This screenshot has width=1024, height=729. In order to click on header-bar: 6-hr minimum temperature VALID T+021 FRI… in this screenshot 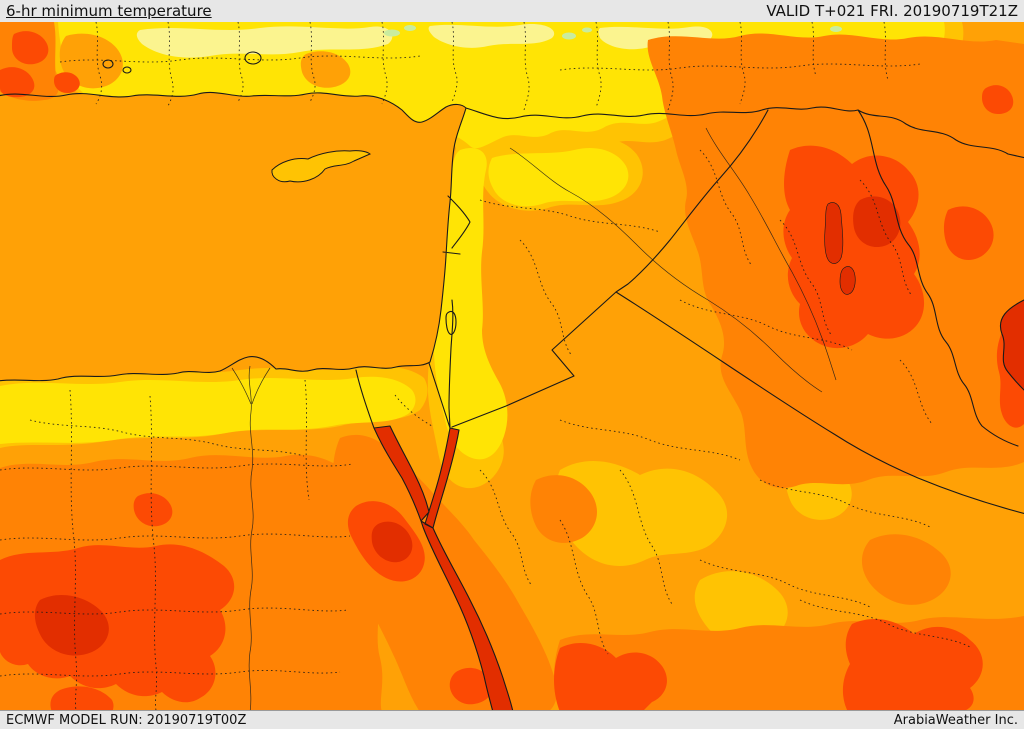, I will do `click(512, 11)`.